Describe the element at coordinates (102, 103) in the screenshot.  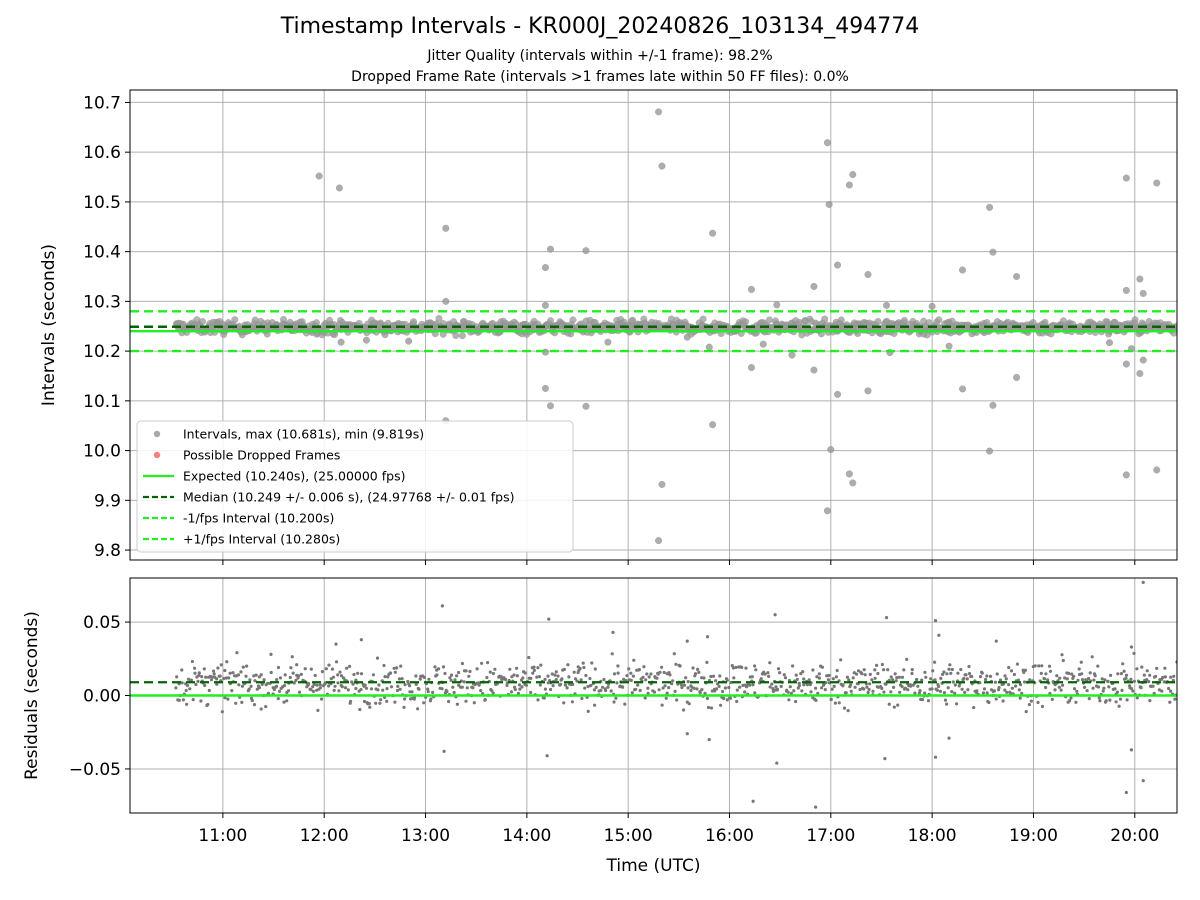
I see `top-ytick-label-9: 10.7` at that location.